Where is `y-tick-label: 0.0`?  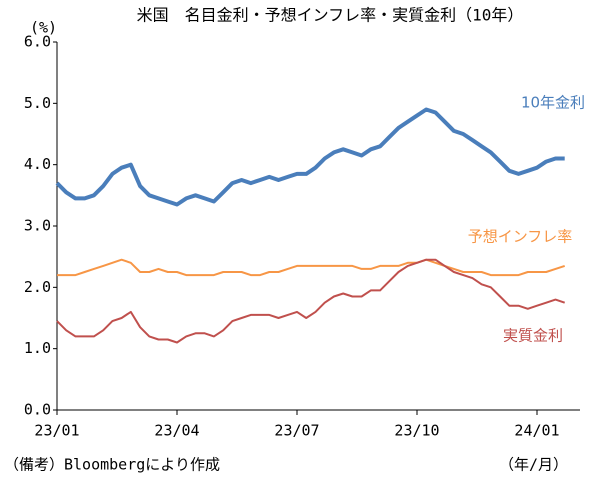 y-tick-label: 0.0 is located at coordinates (37, 410).